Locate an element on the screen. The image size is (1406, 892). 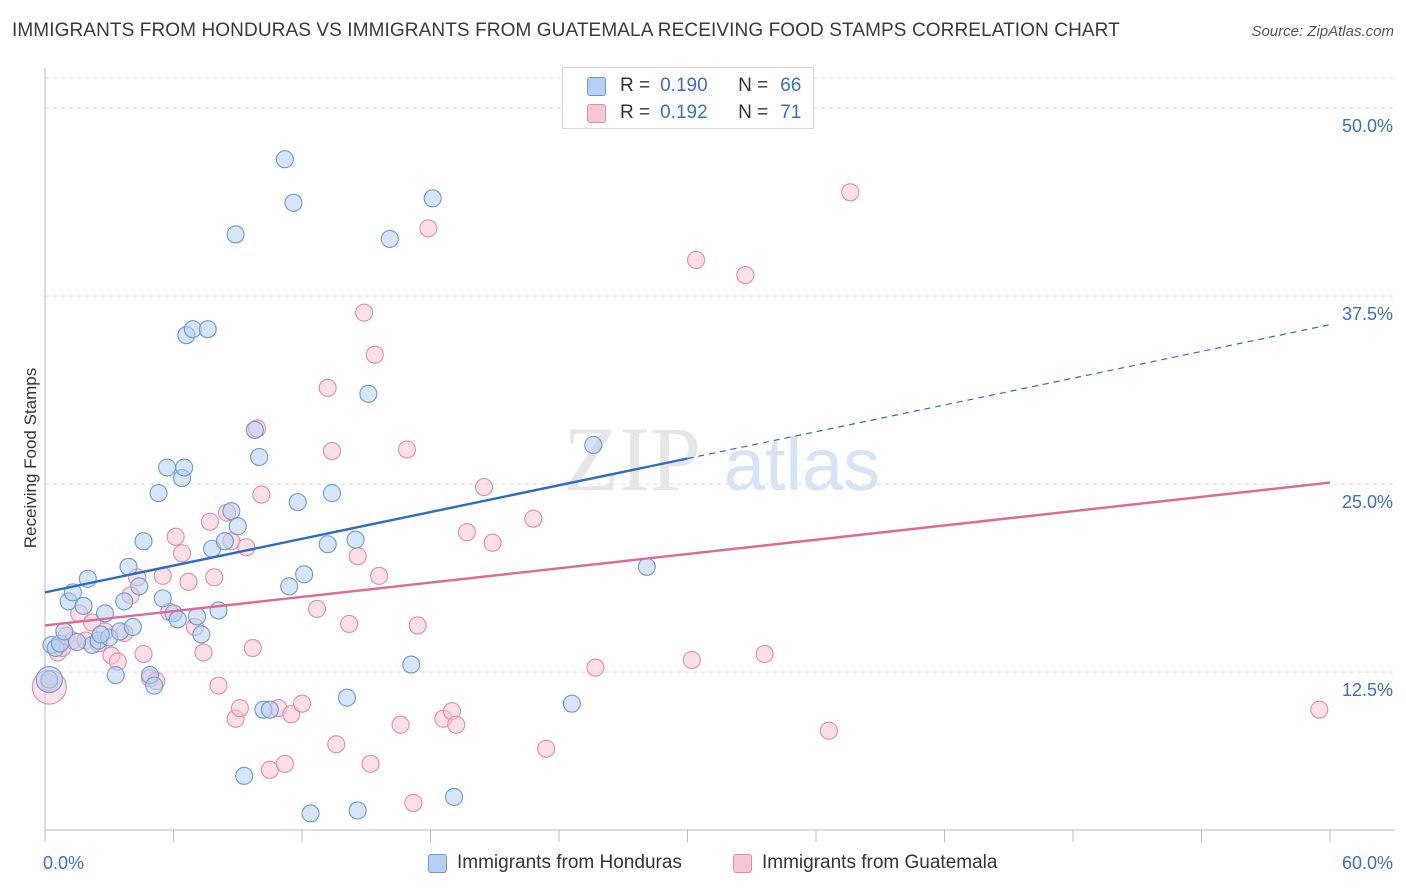
corr-row-guatemala: R = 0.192 N = 71 is located at coordinates (694, 113).